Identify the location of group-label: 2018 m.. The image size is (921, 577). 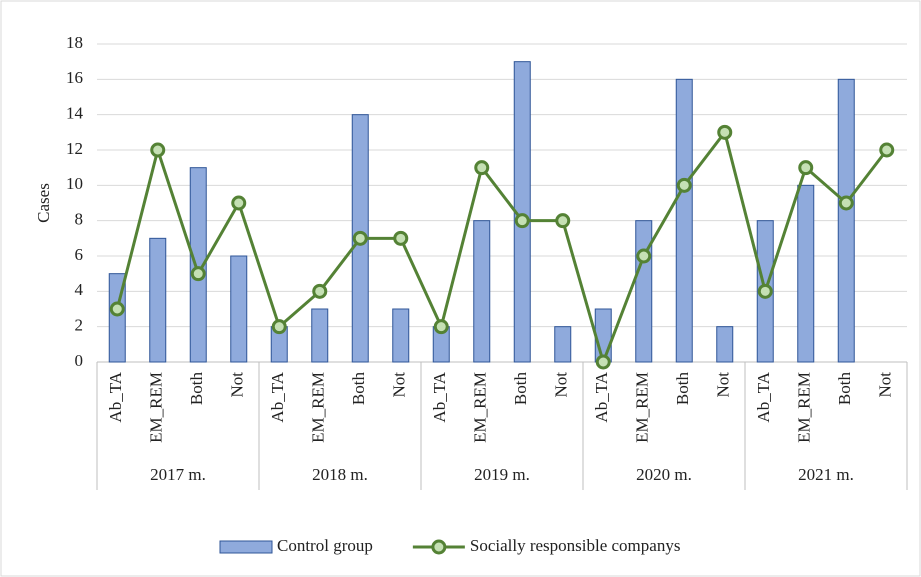
(340, 474).